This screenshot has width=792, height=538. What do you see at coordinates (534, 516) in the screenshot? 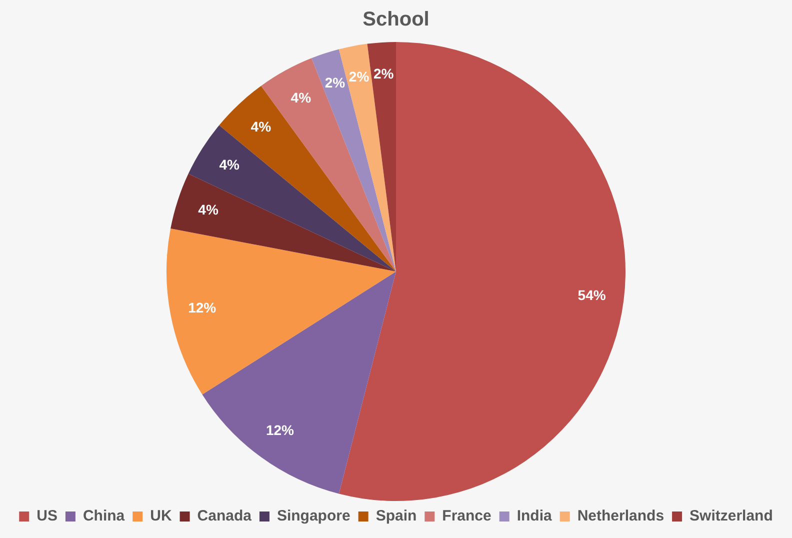
I see `legend-label: India` at bounding box center [534, 516].